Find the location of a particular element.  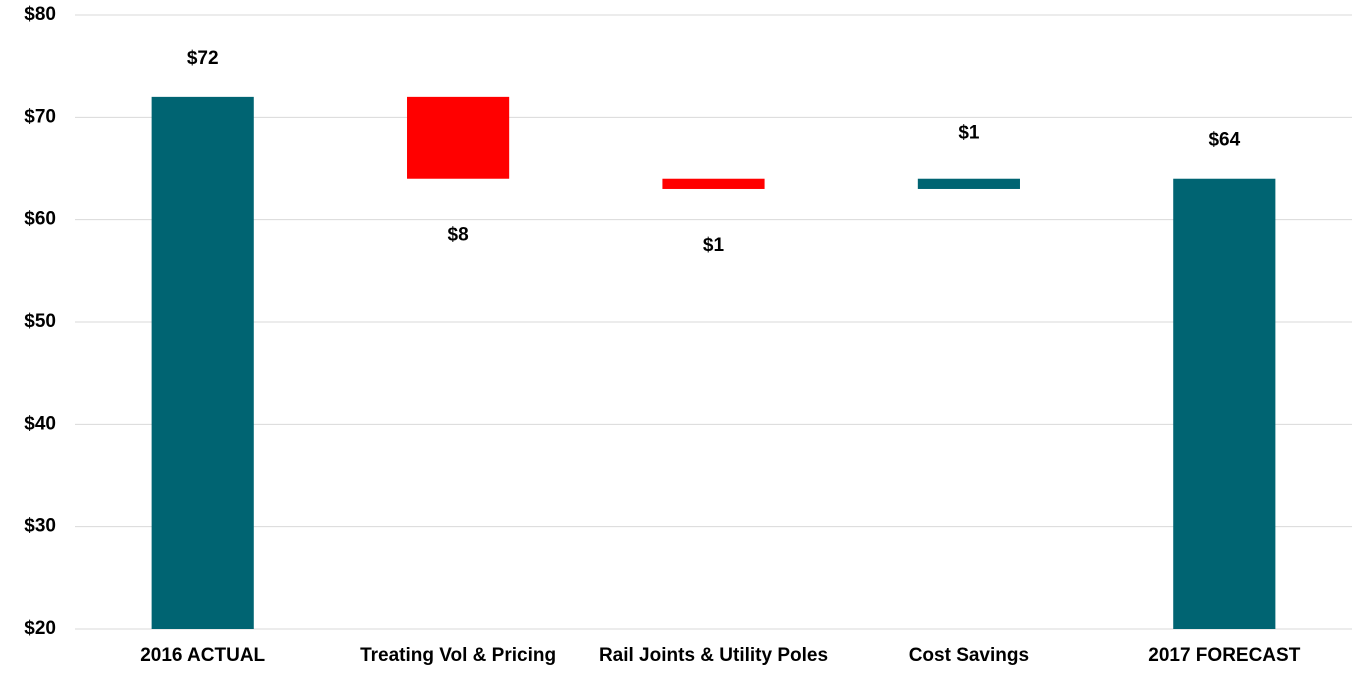

x-tick-label: Cost Savings is located at coordinates (969, 655).